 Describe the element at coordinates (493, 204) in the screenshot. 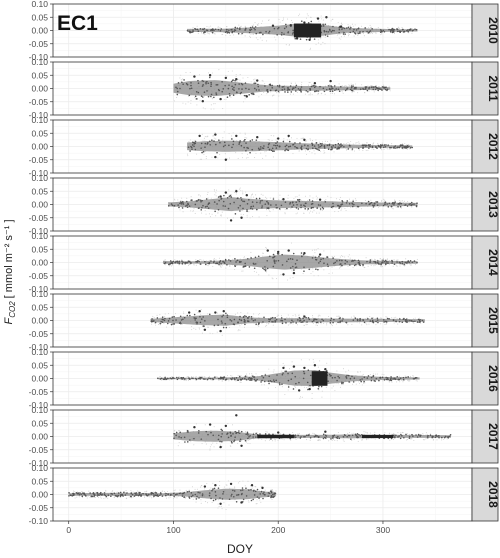

I see `facet-strip-label: 2013` at that location.